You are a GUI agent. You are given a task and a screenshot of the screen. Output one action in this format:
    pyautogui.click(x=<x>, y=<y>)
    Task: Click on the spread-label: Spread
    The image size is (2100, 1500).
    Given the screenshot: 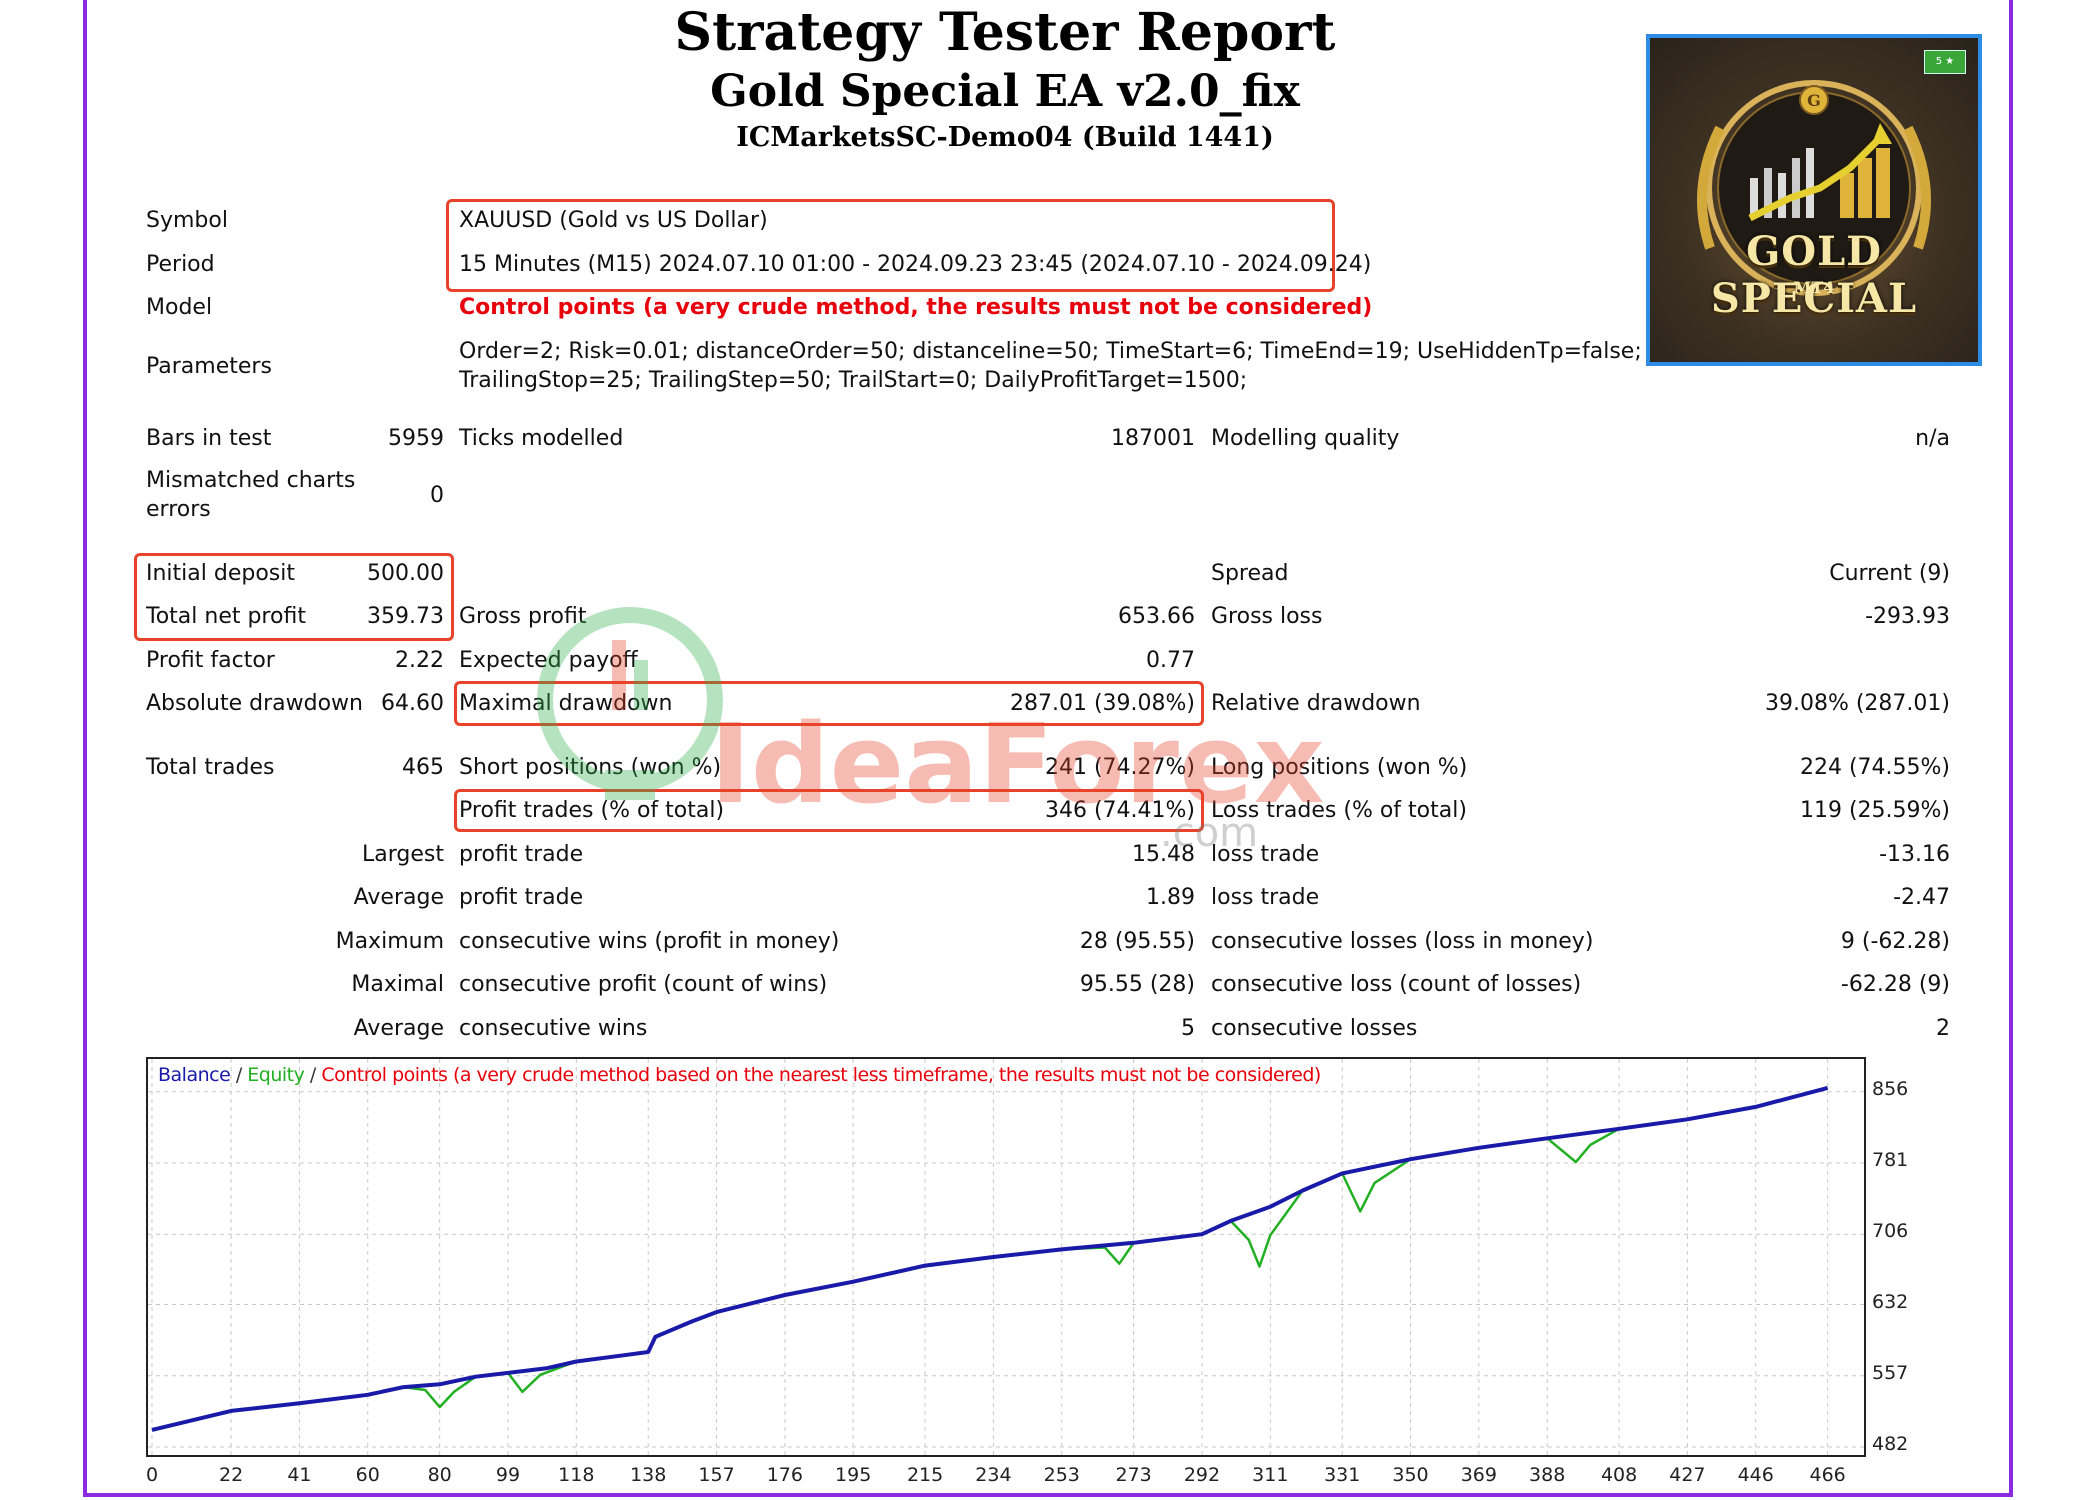 What is the action you would take?
    pyautogui.click(x=1250, y=573)
    